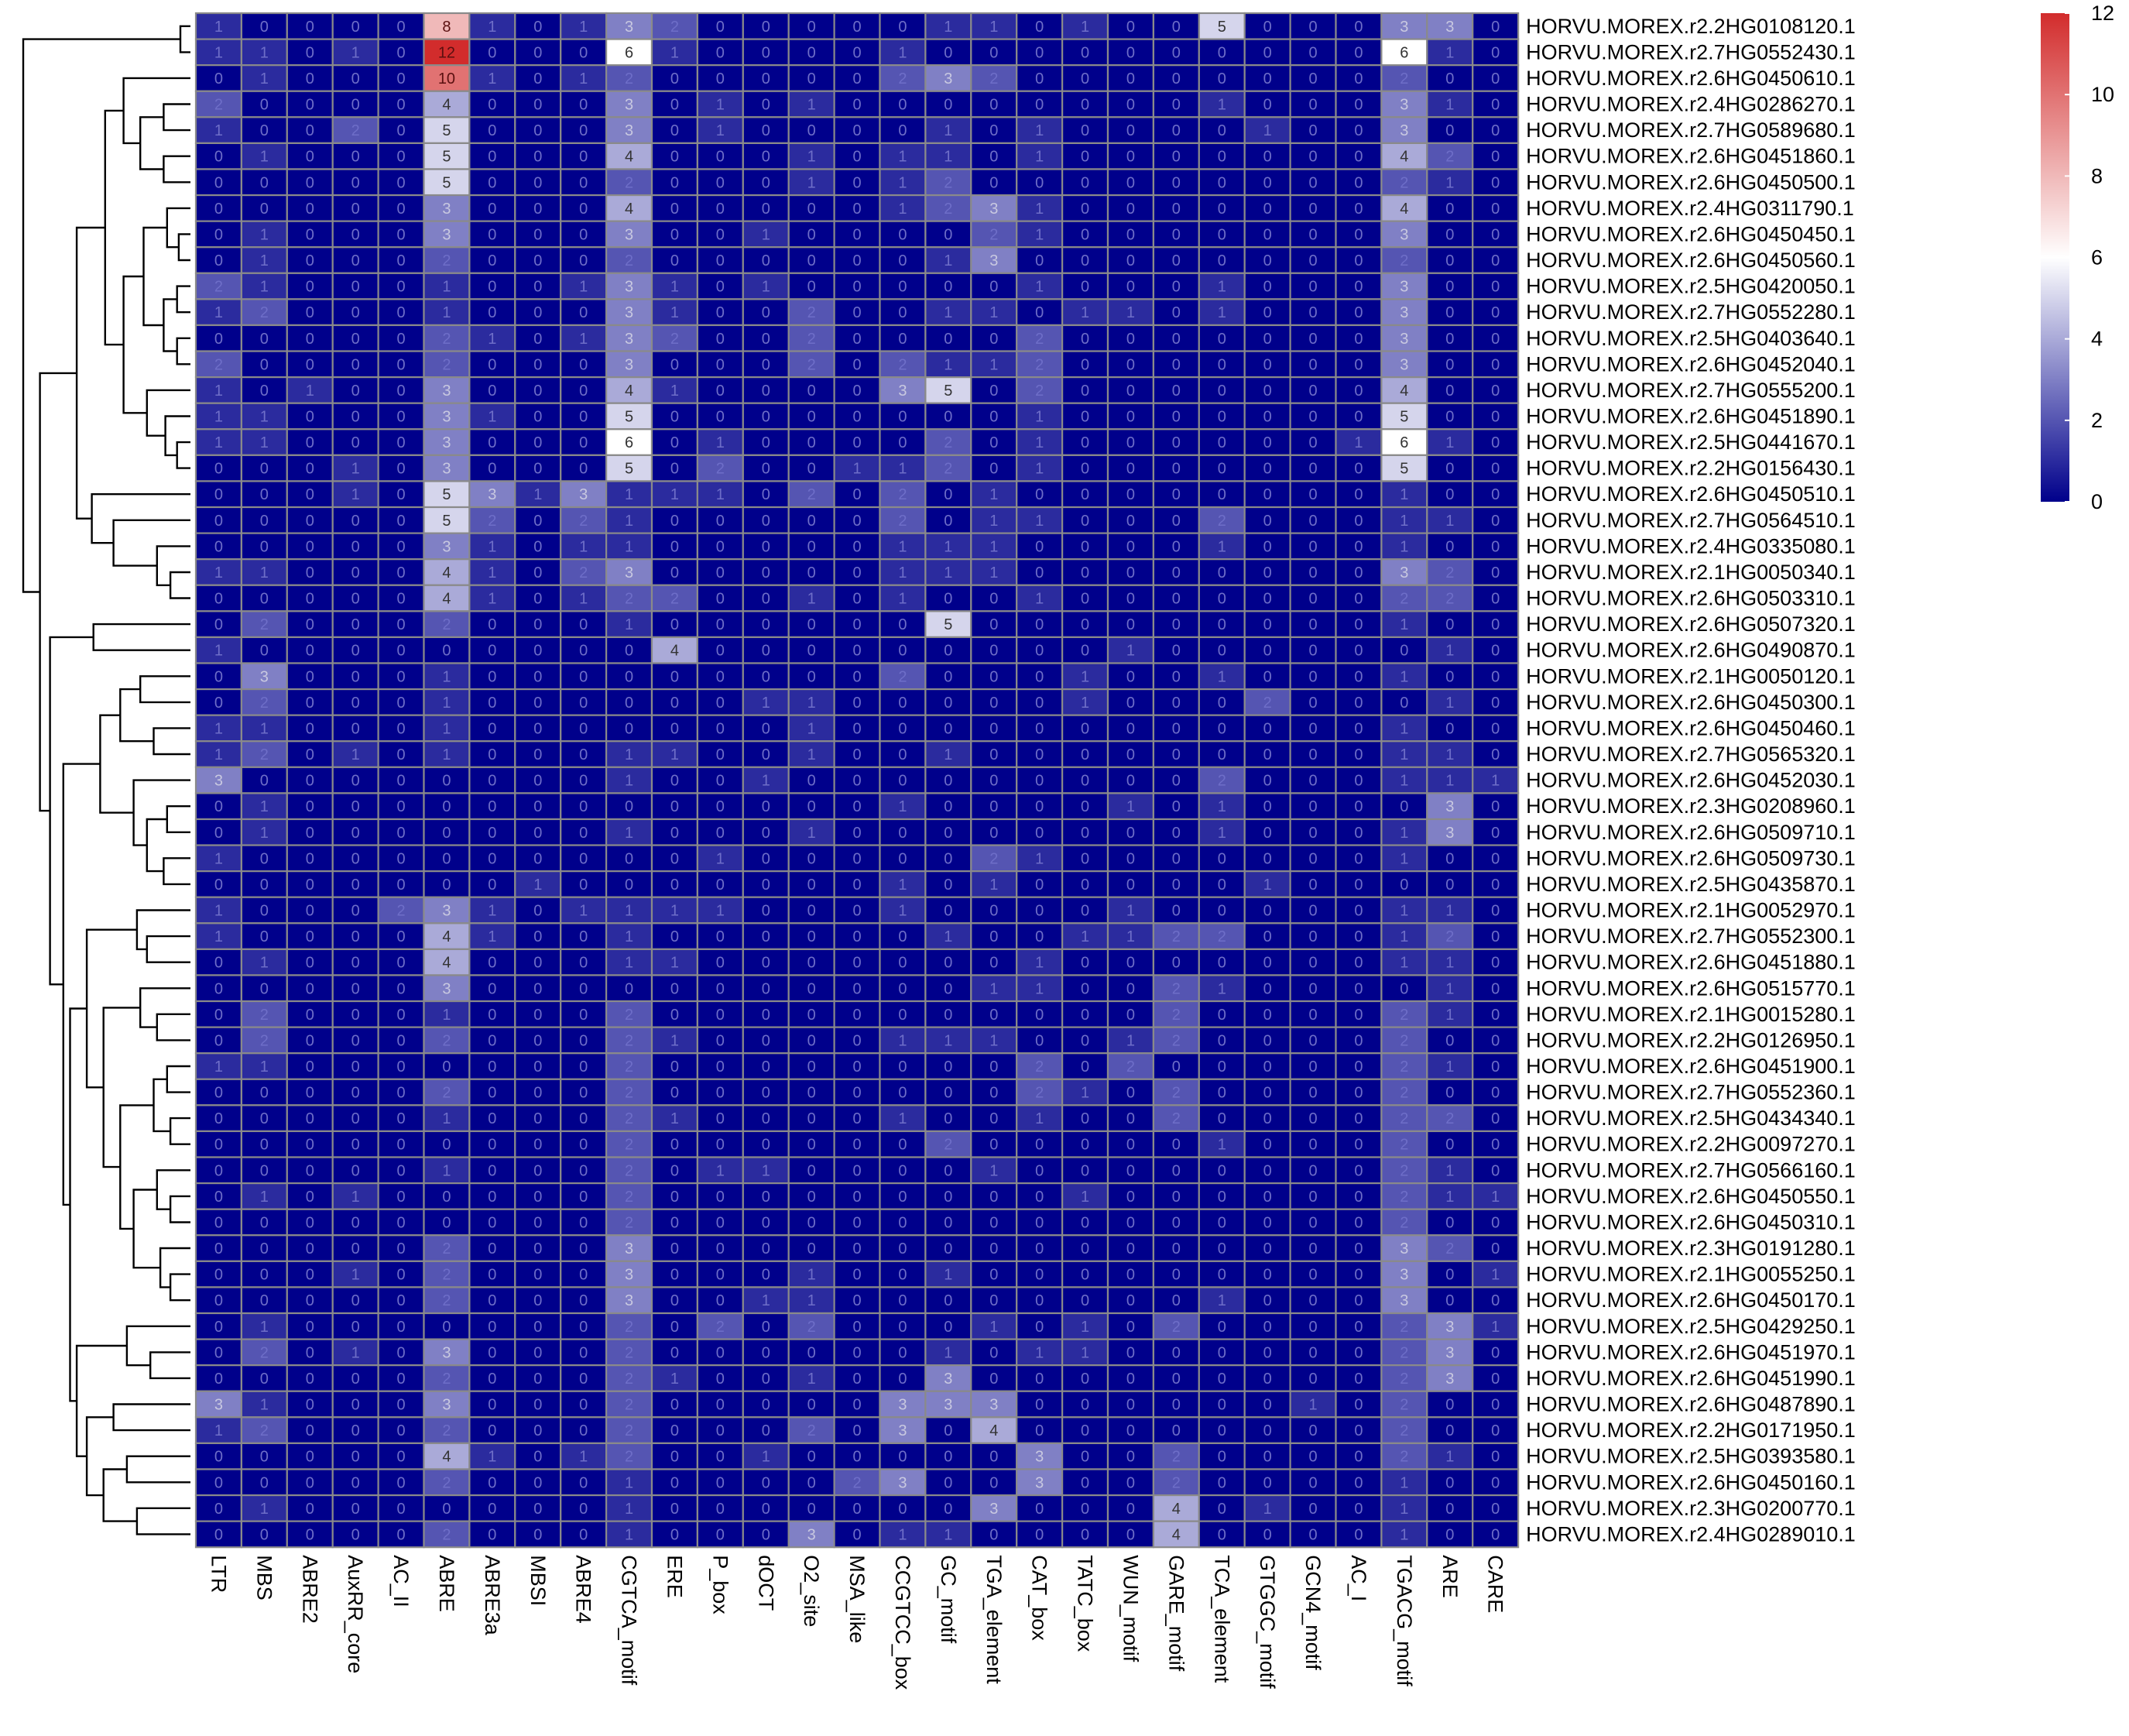 The image size is (2129, 1736). I want to click on column-label: GCN4_motif, so click(1313, 1612).